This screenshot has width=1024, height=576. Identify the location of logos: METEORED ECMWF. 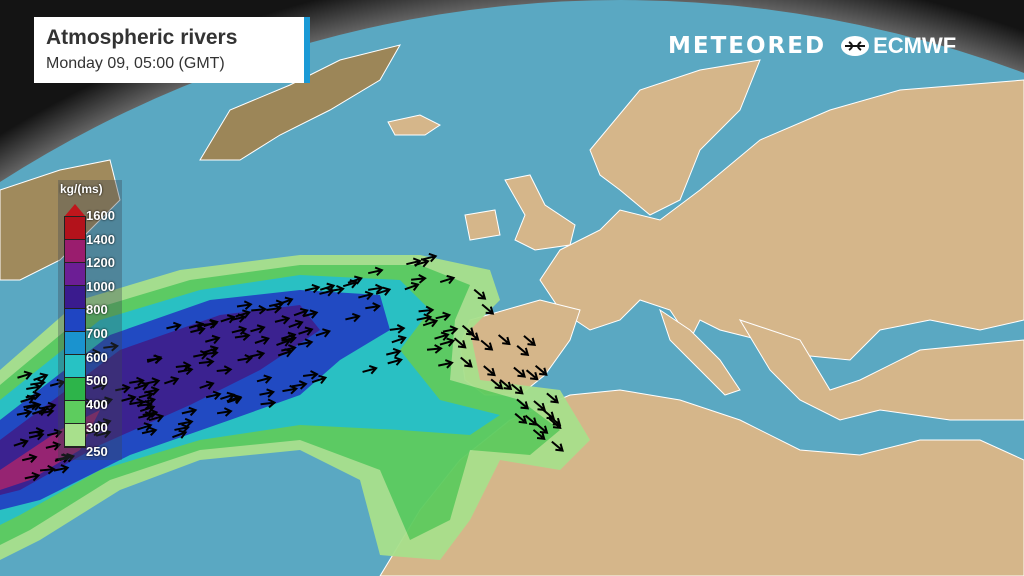
(812, 46).